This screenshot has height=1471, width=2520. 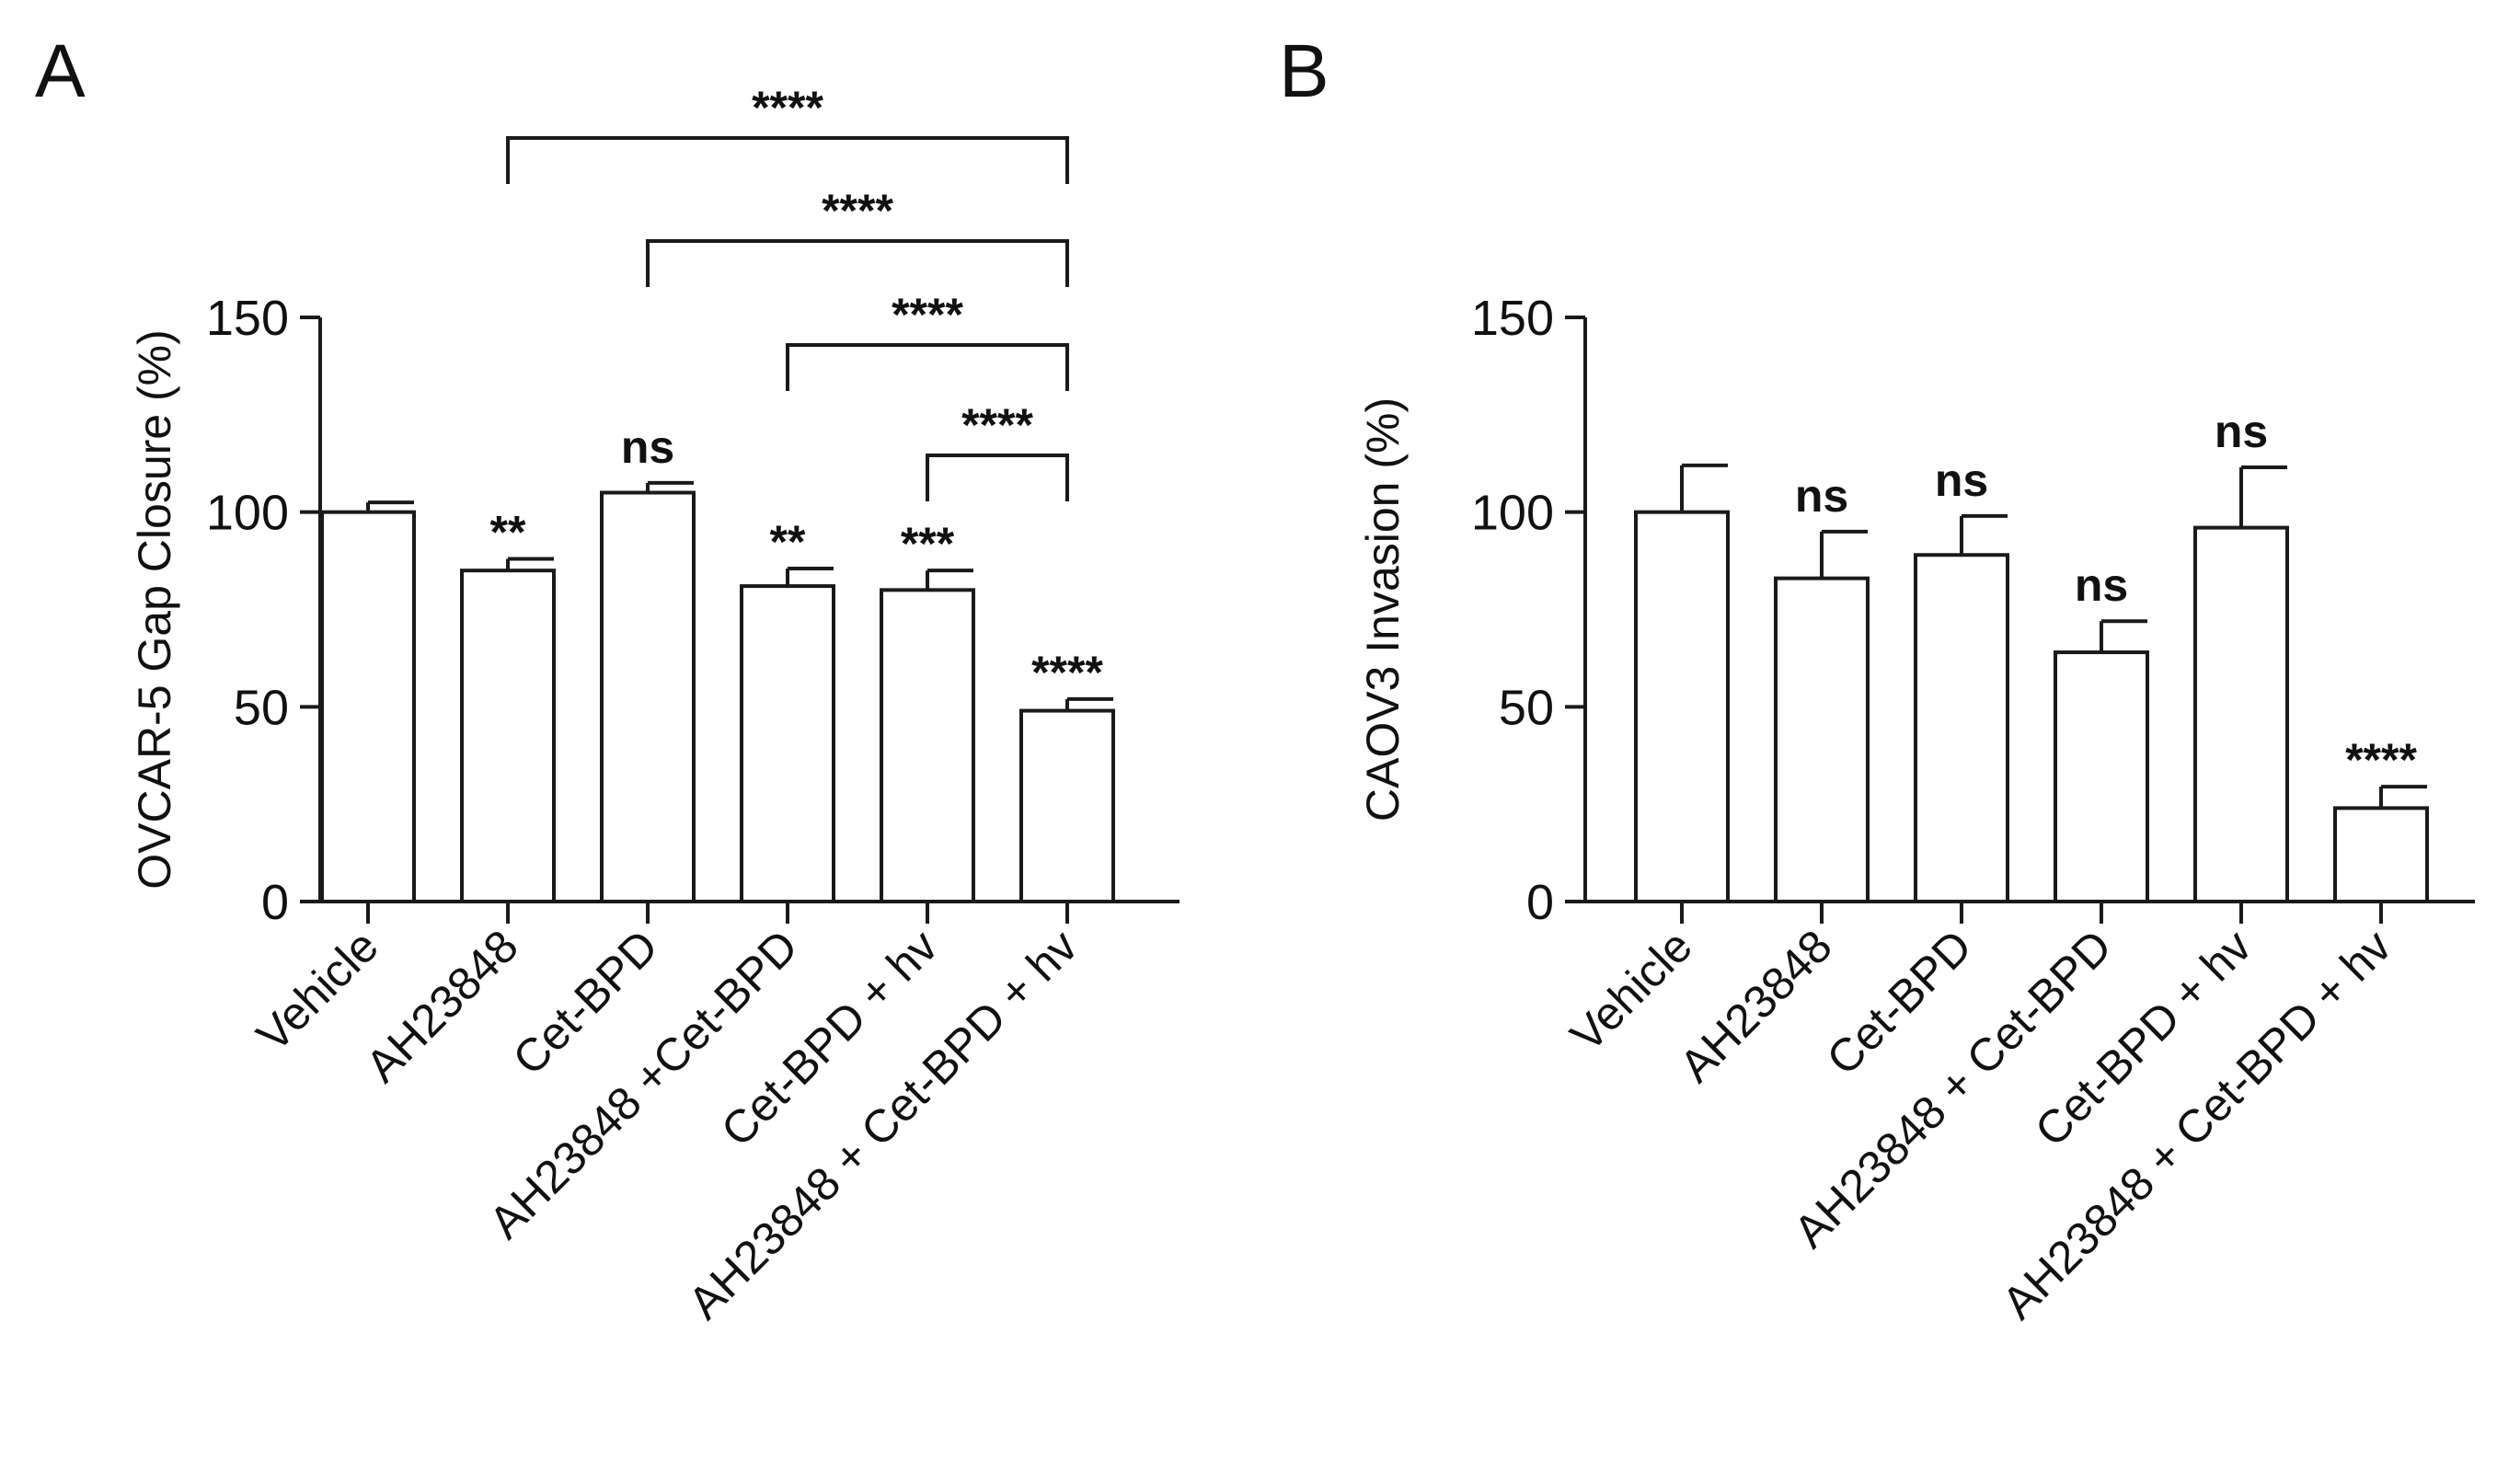 I want to click on panel-letter: A, so click(x=60, y=71).